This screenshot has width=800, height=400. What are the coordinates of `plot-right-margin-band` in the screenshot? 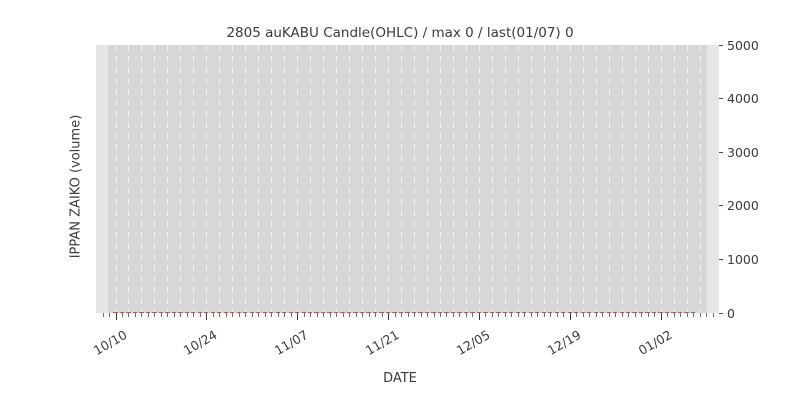 It's located at (713, 179).